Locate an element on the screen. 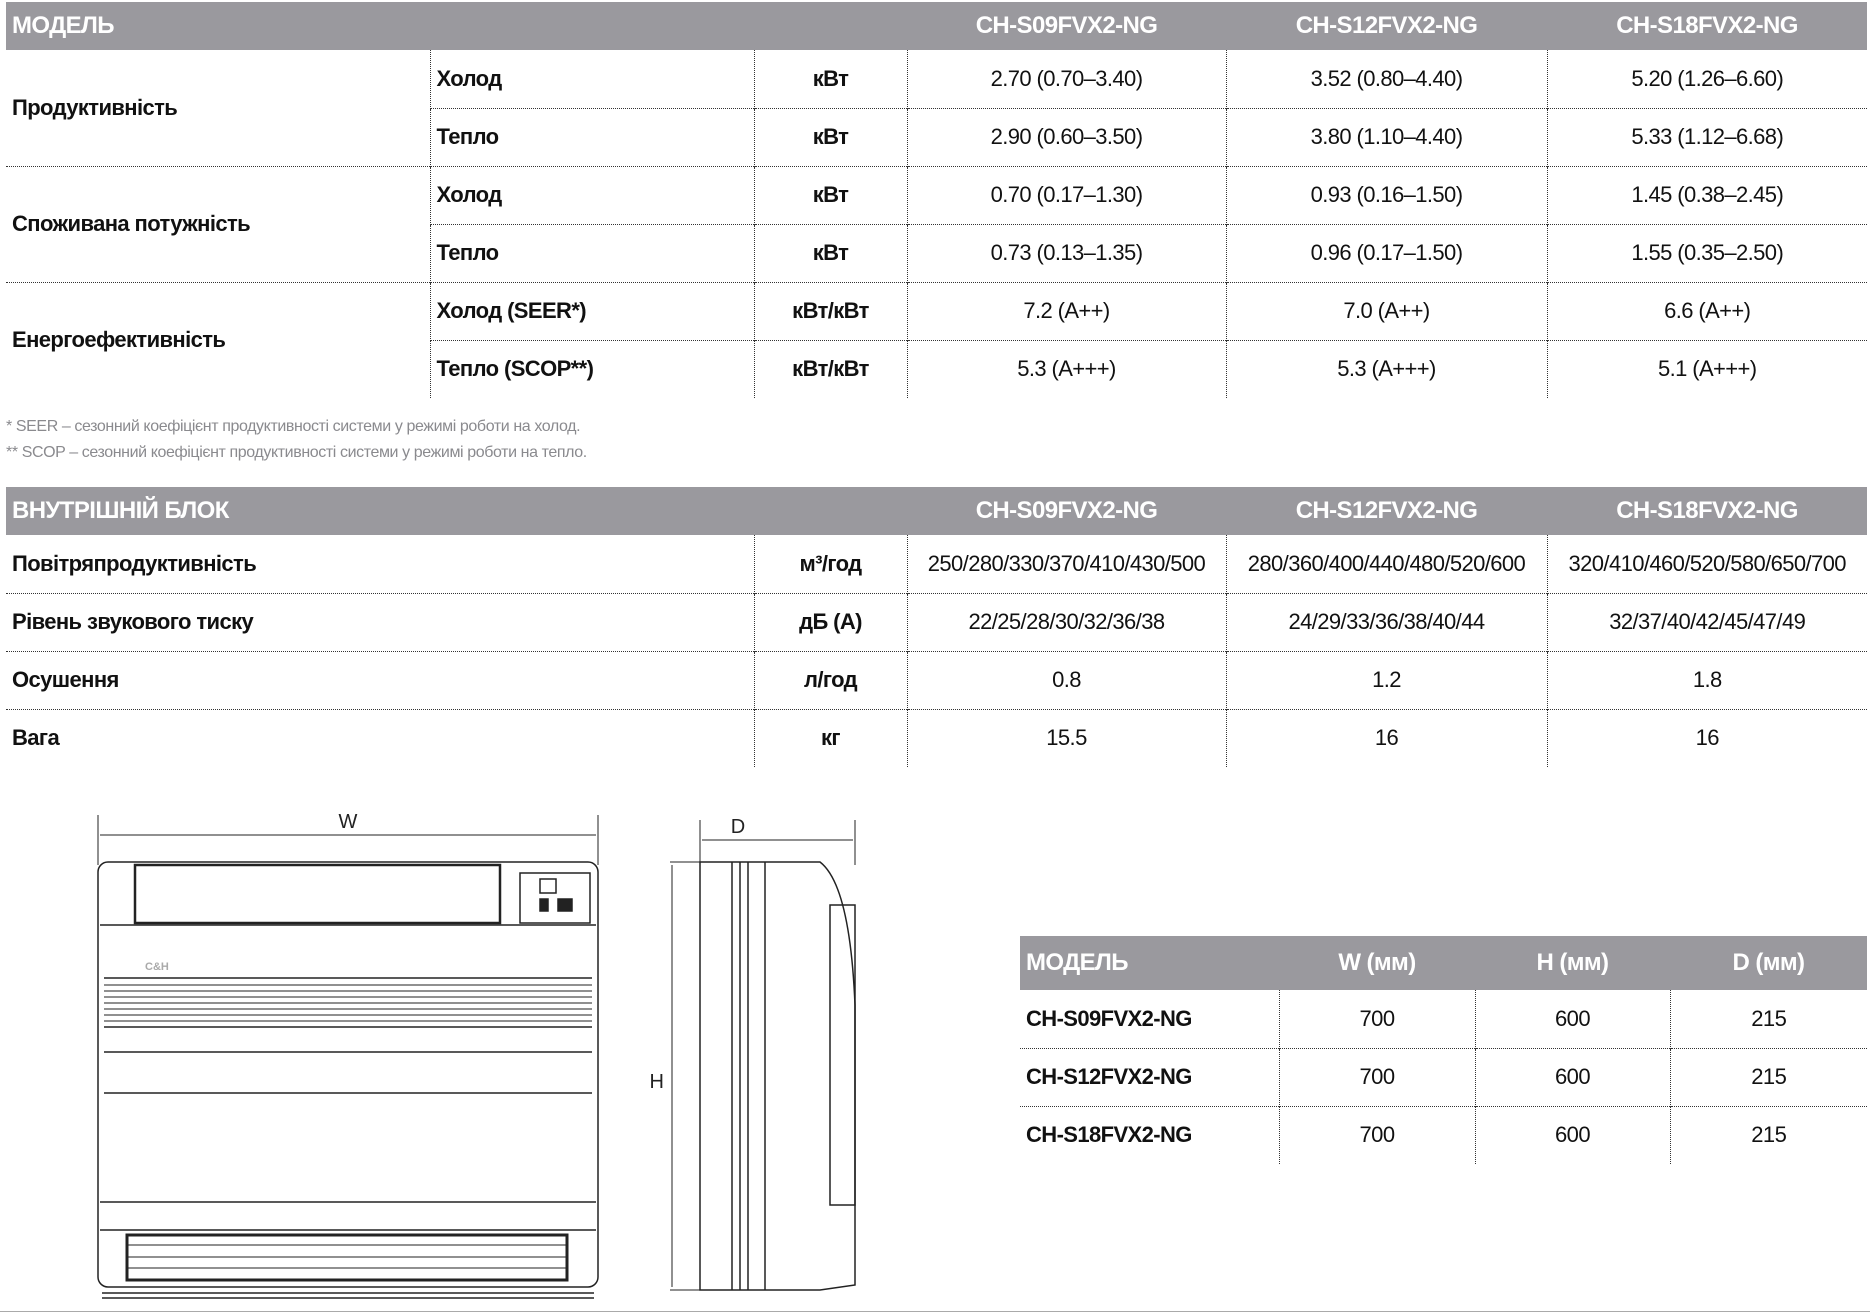 This screenshot has width=1870, height=1314. value-cell: 320/410/460/520/580/650/700 is located at coordinates (1706, 564).